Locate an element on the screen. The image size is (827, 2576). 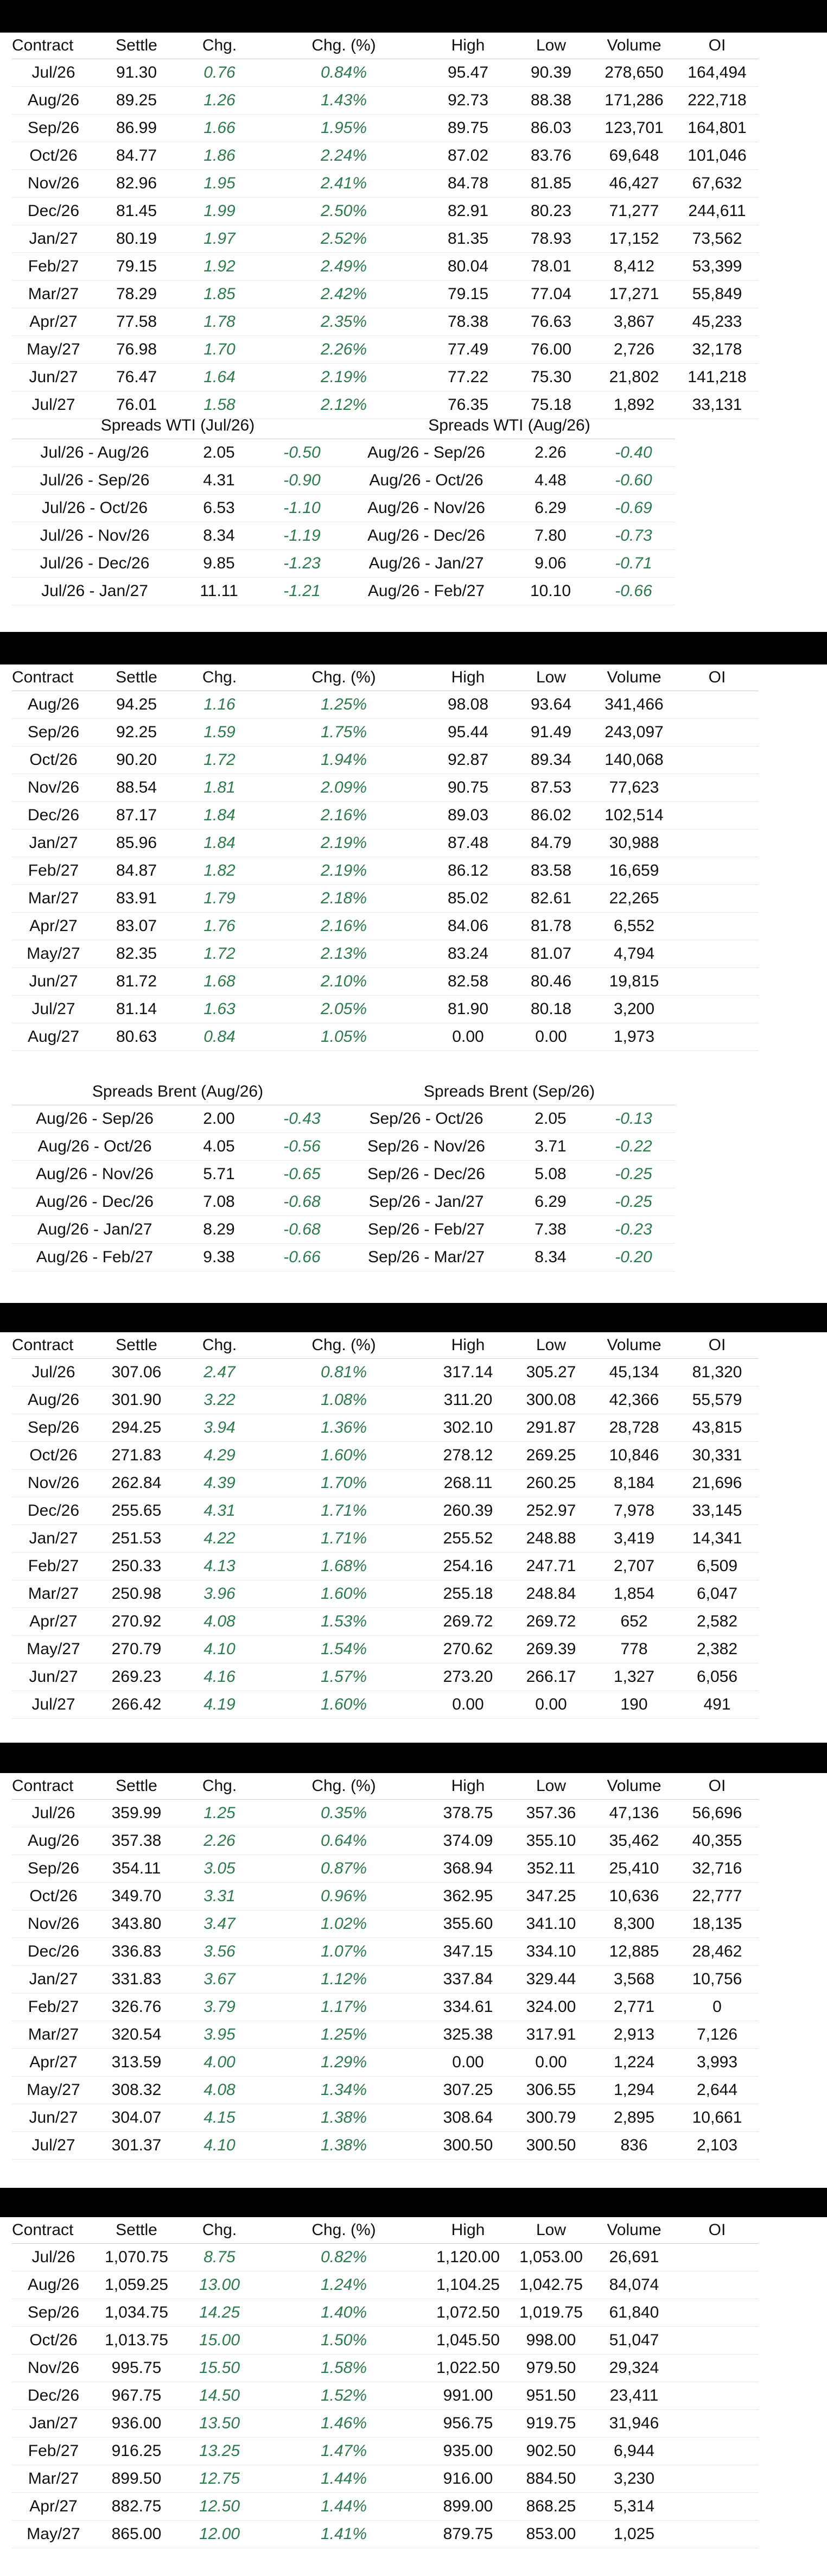
low-cell: 80.18 is located at coordinates (551, 1009).